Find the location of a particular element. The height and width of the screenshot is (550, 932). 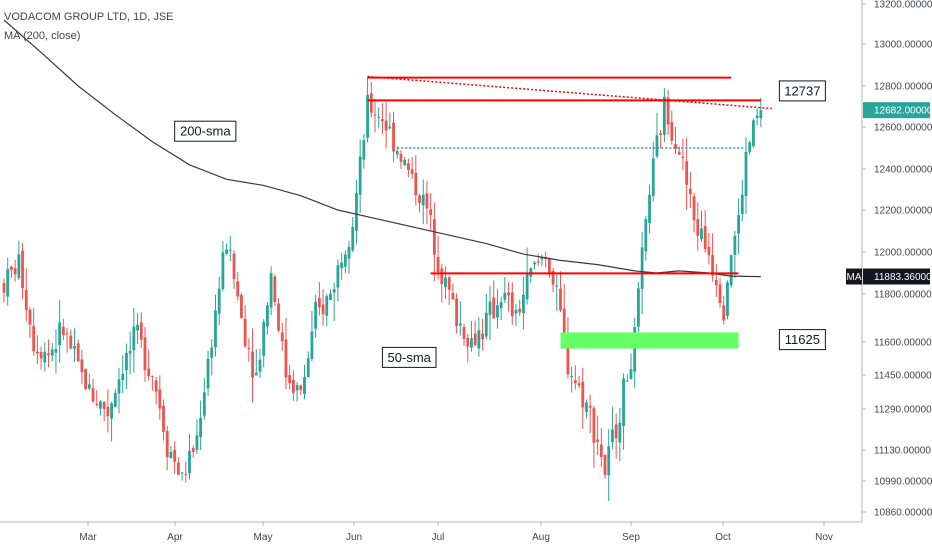

annotation-label: 200-sma is located at coordinates (205, 131).